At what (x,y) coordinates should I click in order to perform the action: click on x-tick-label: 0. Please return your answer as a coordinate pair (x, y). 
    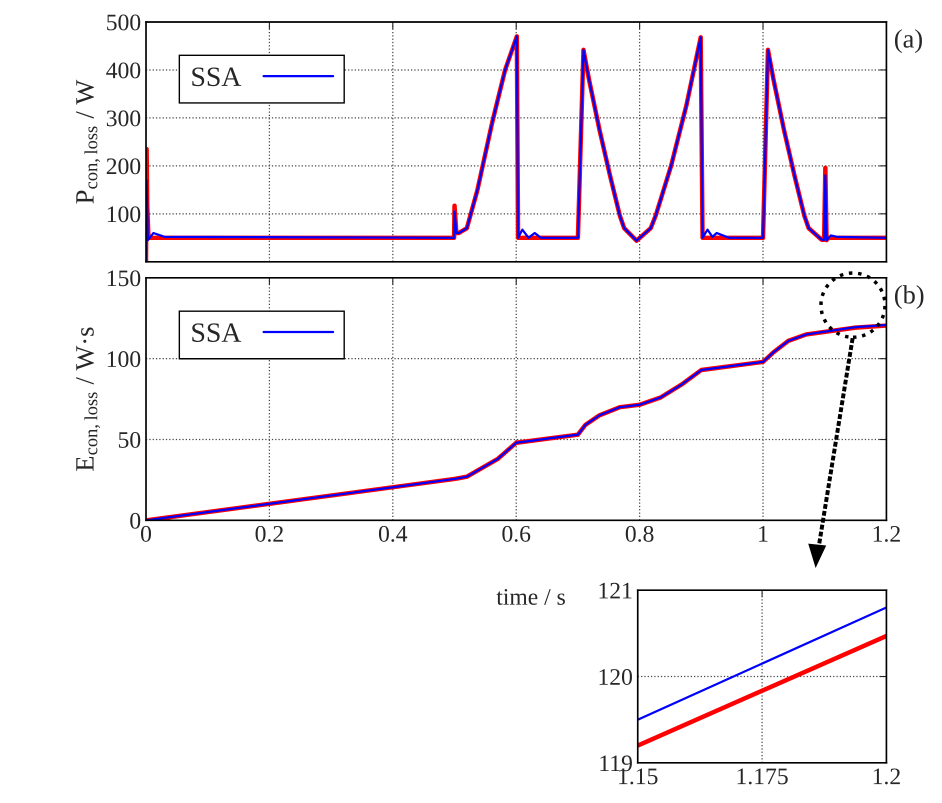
    Looking at the image, I should click on (146, 534).